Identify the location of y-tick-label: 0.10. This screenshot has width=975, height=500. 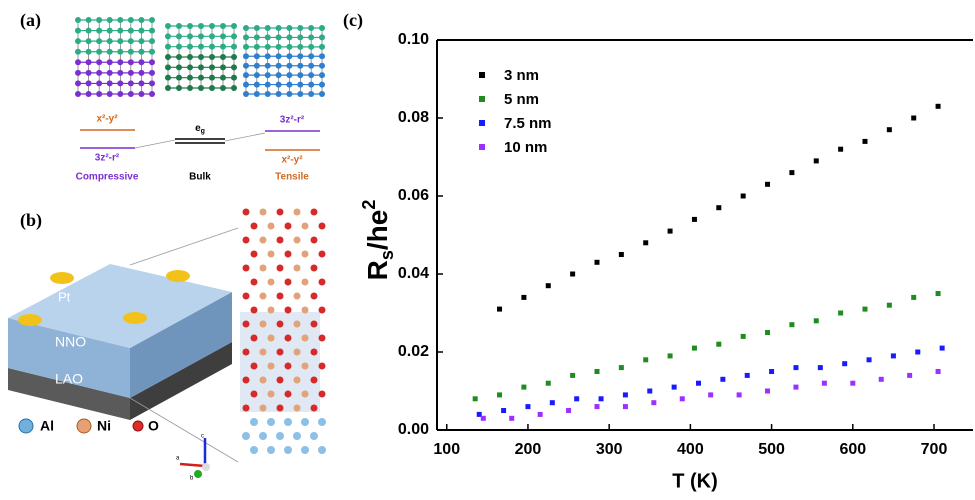
(413, 39).